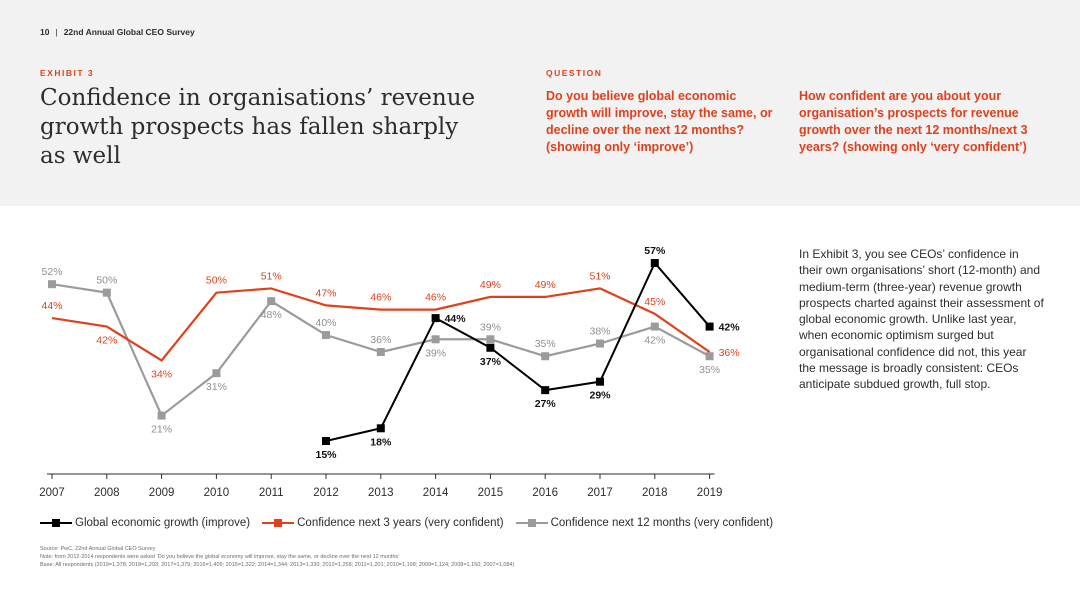  Describe the element at coordinates (709, 326) in the screenshot. I see `point-global-2019` at that location.